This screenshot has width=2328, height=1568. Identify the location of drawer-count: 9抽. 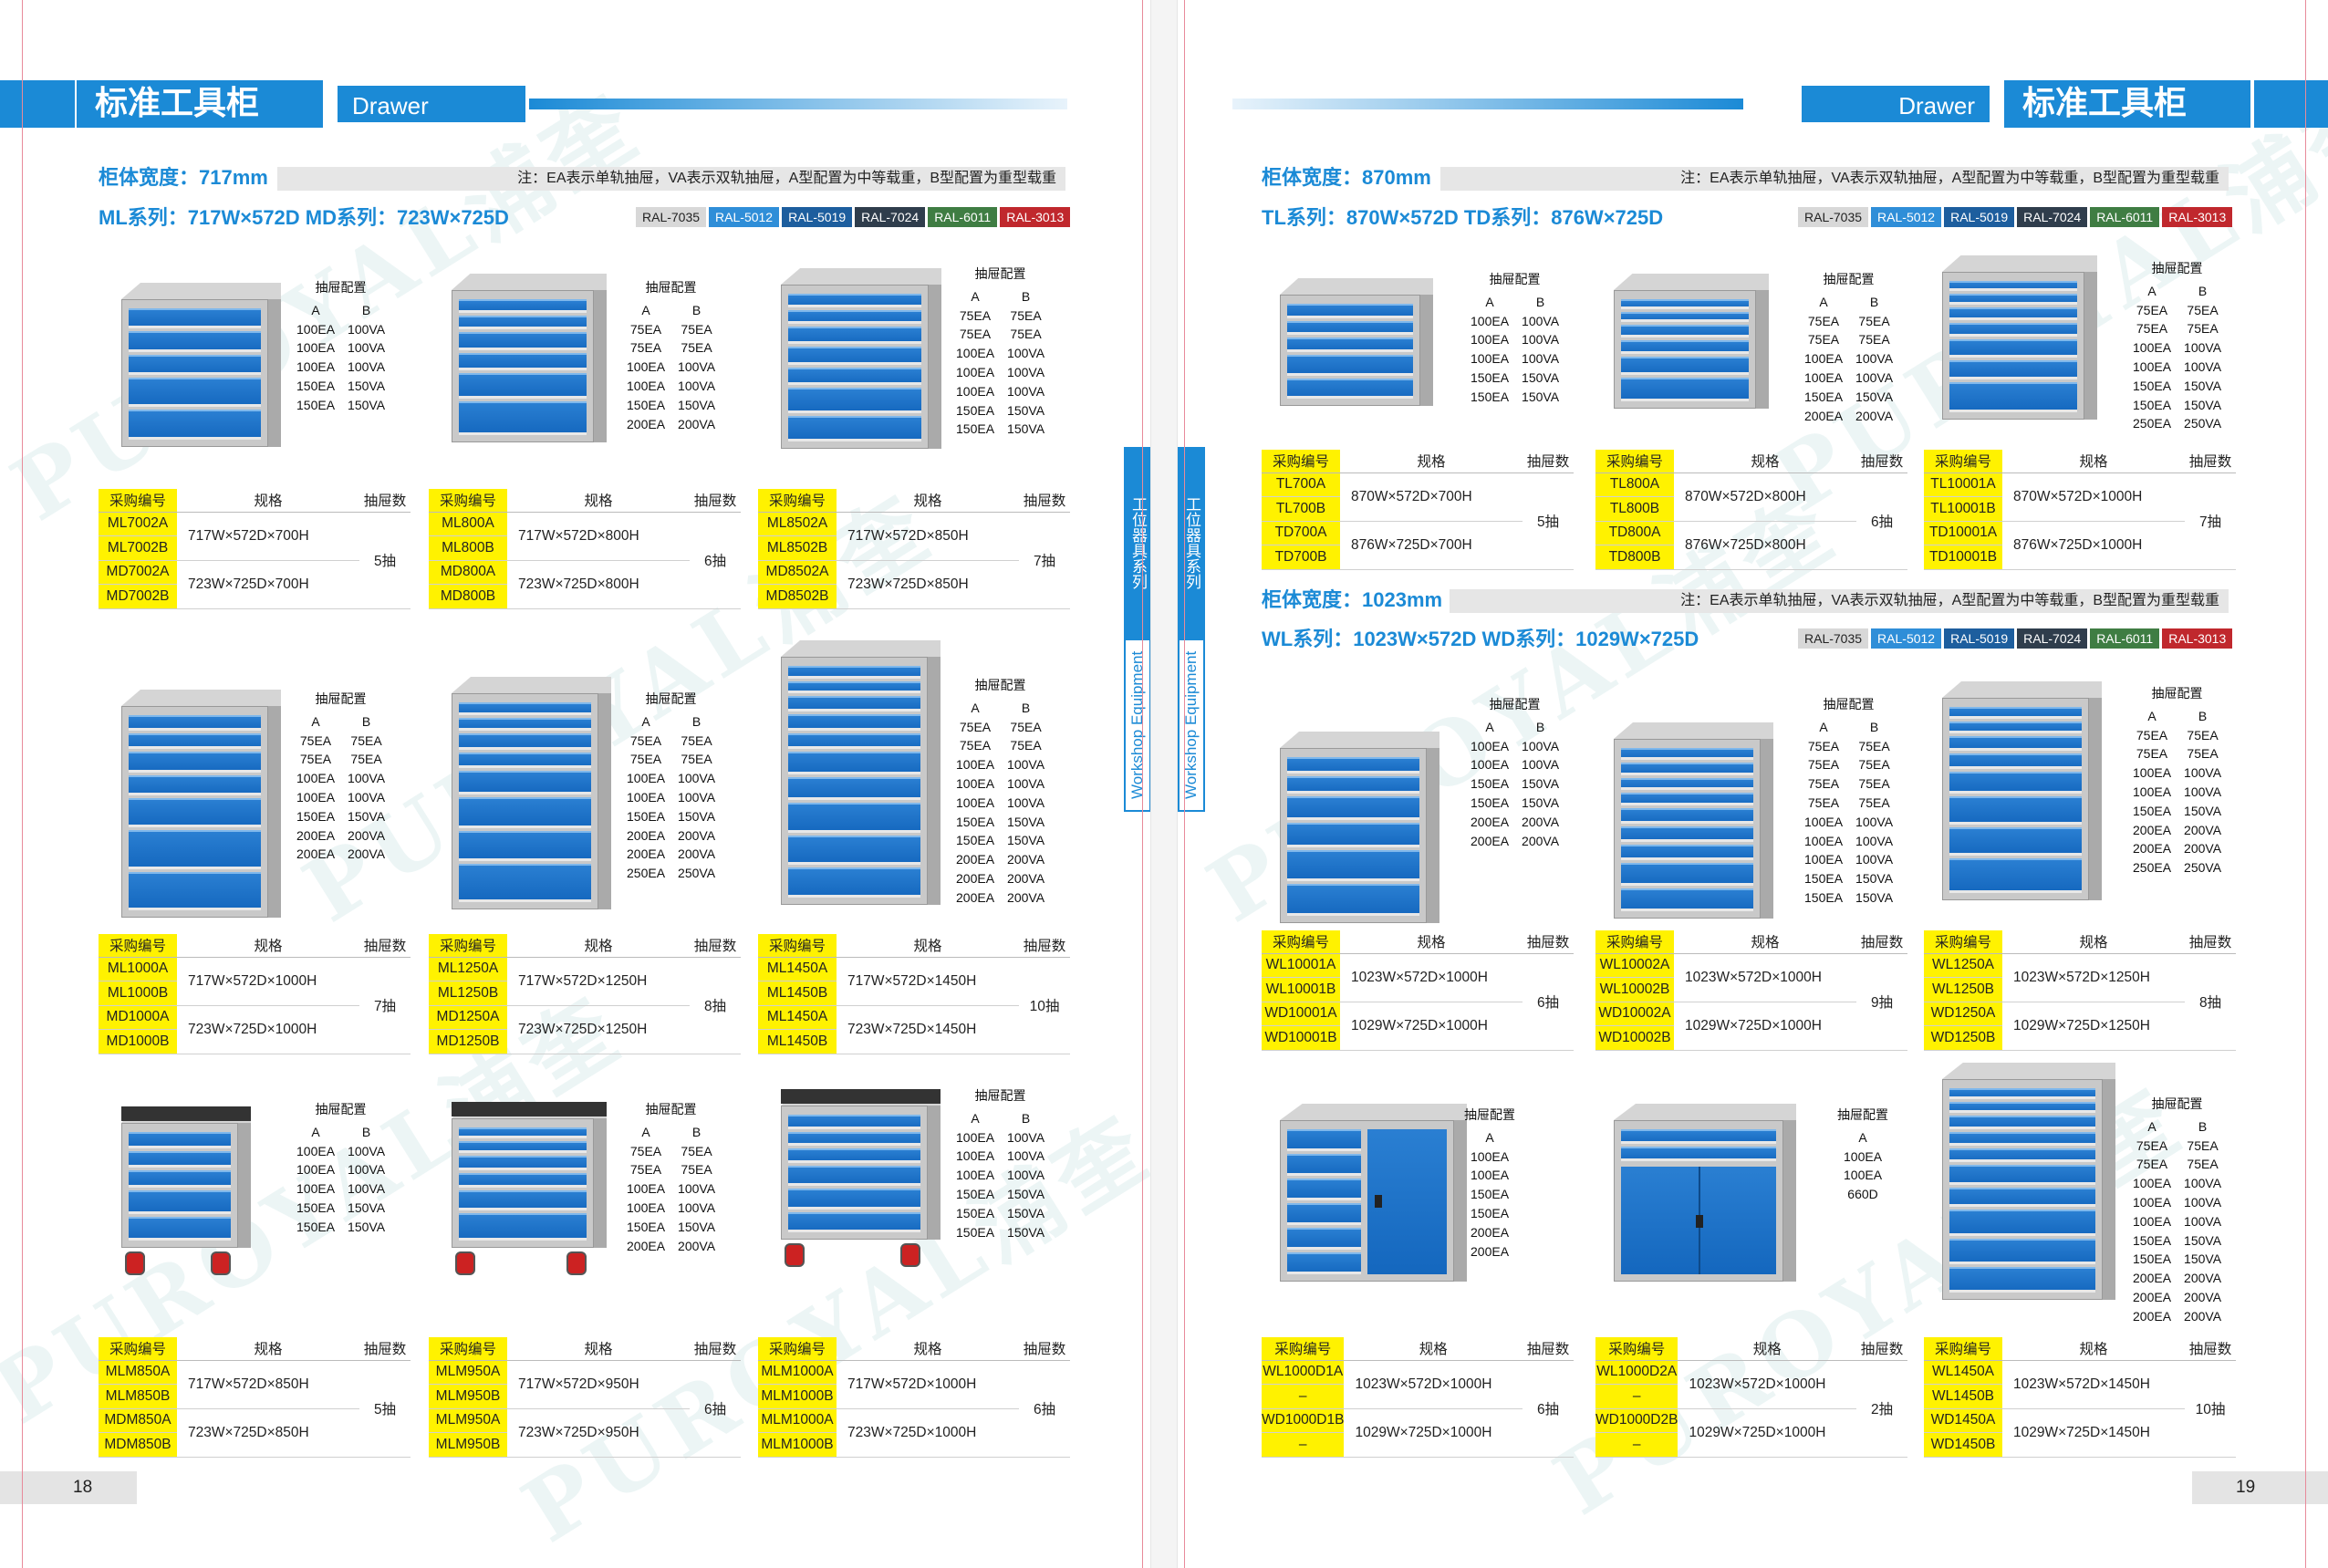
(1881, 1002).